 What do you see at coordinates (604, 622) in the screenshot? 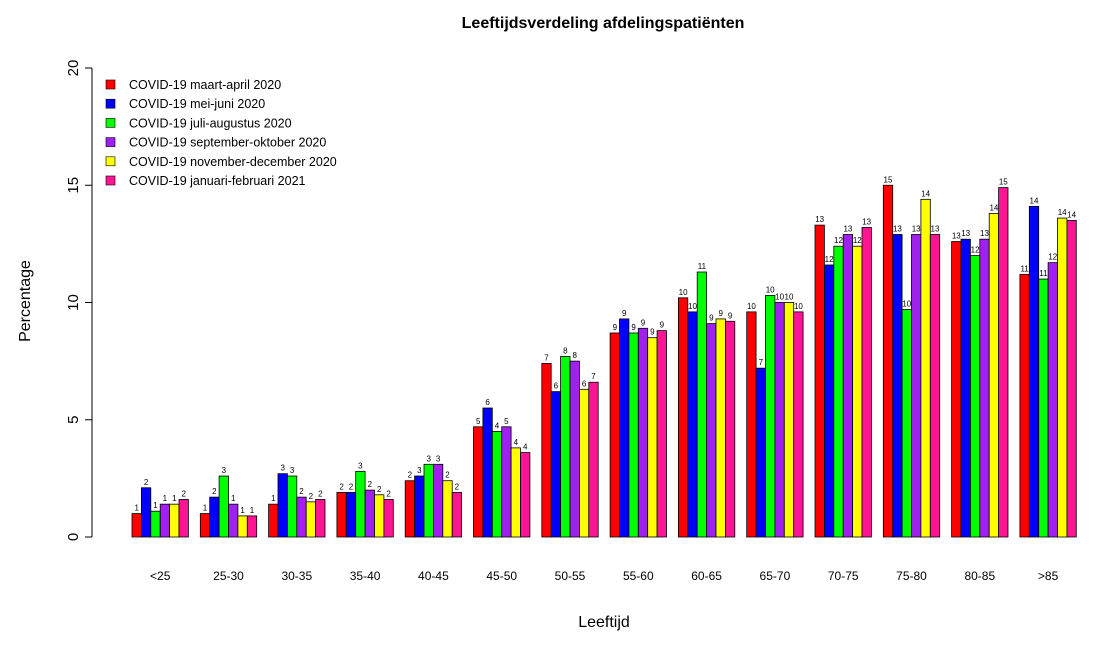
I see `x-axis-label: Leeftijd` at bounding box center [604, 622].